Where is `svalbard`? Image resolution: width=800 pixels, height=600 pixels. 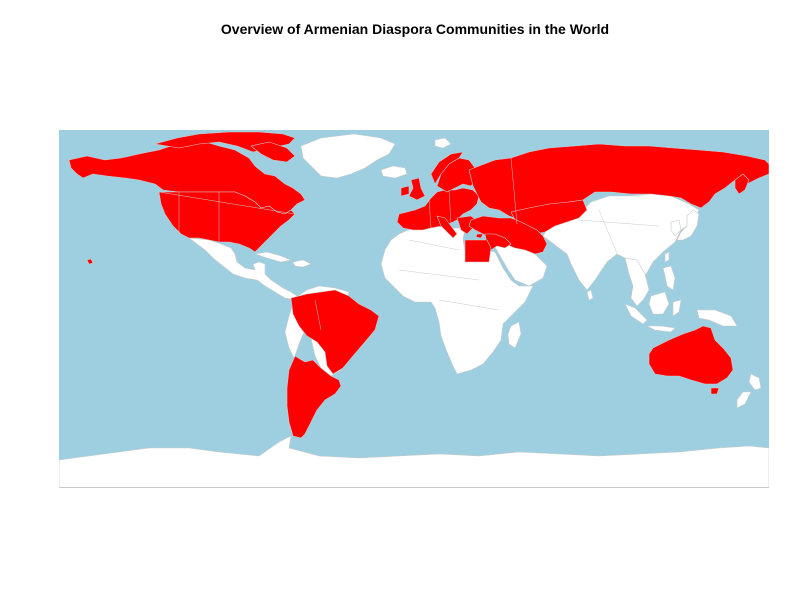 svalbard is located at coordinates (443, 143).